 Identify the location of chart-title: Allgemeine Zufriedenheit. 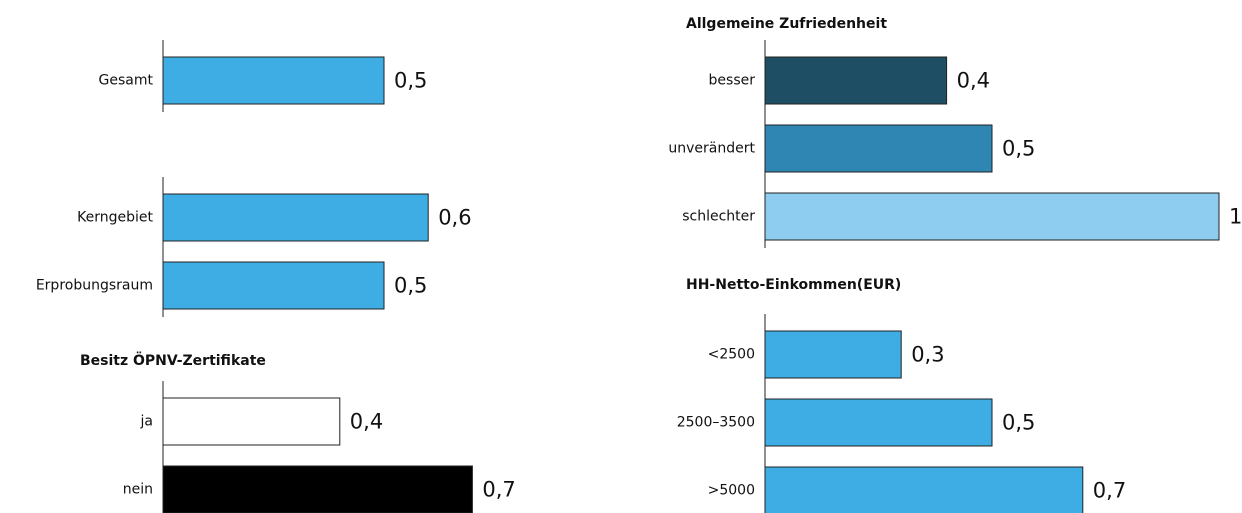
(786, 24).